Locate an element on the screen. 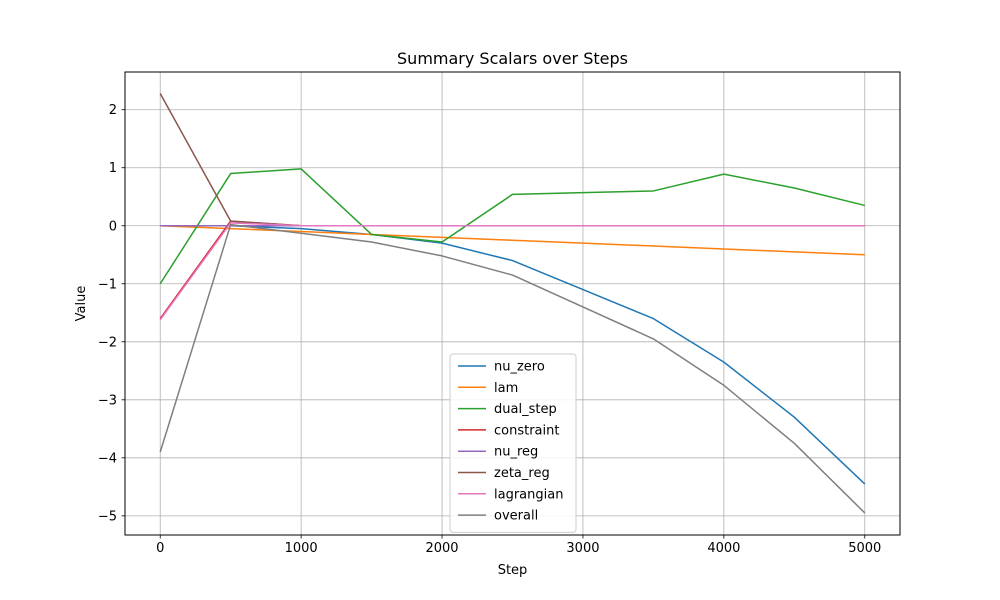 Image resolution: width=1000 pixels, height=600 pixels. series-line-lagrangian is located at coordinates (512, 271).